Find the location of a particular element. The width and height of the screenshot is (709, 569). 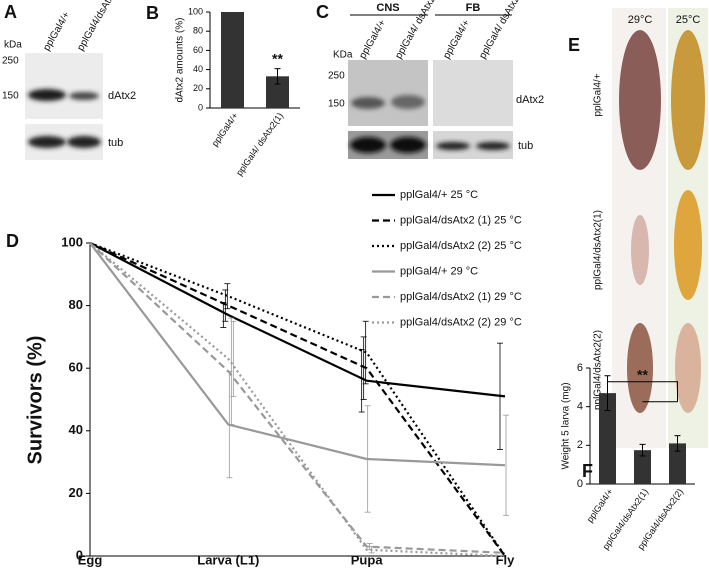

x-tick-label: Egg is located at coordinates (90, 559).